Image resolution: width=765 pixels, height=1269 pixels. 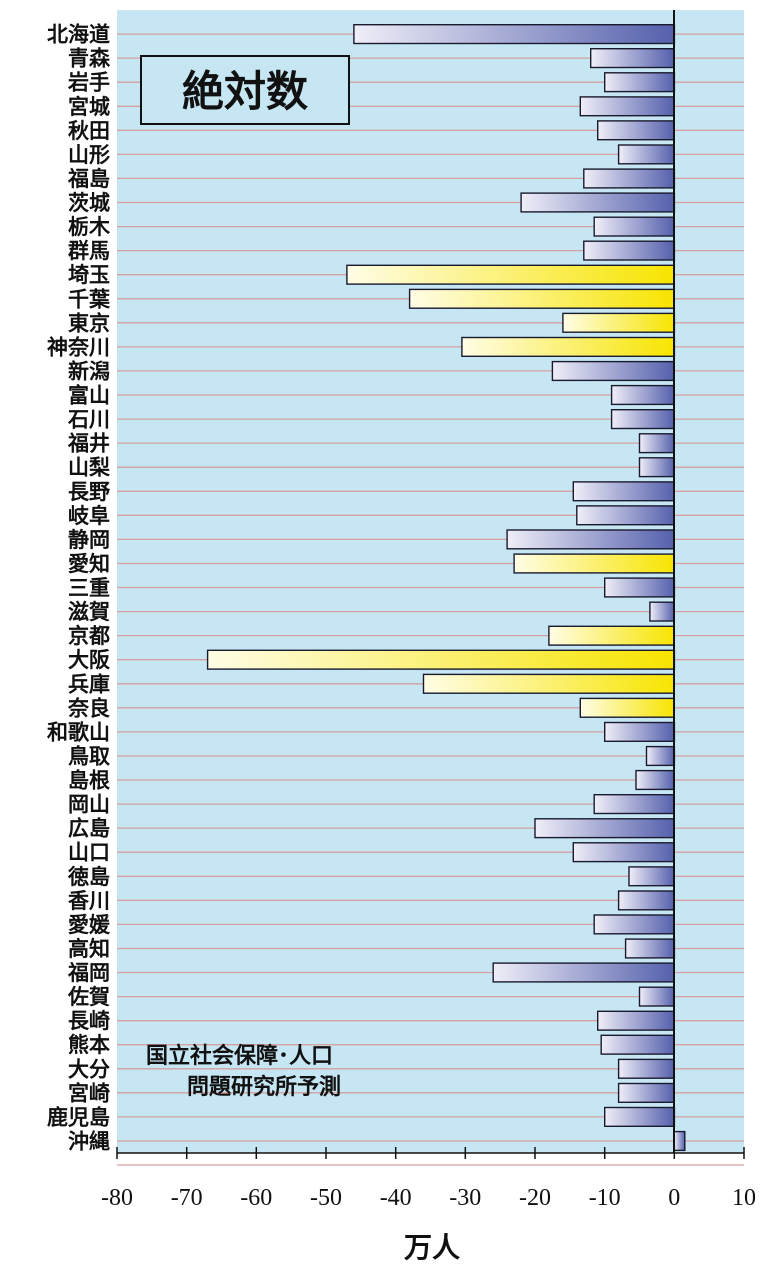 What do you see at coordinates (78, 1117) in the screenshot?
I see `category-label: 鹿児島` at bounding box center [78, 1117].